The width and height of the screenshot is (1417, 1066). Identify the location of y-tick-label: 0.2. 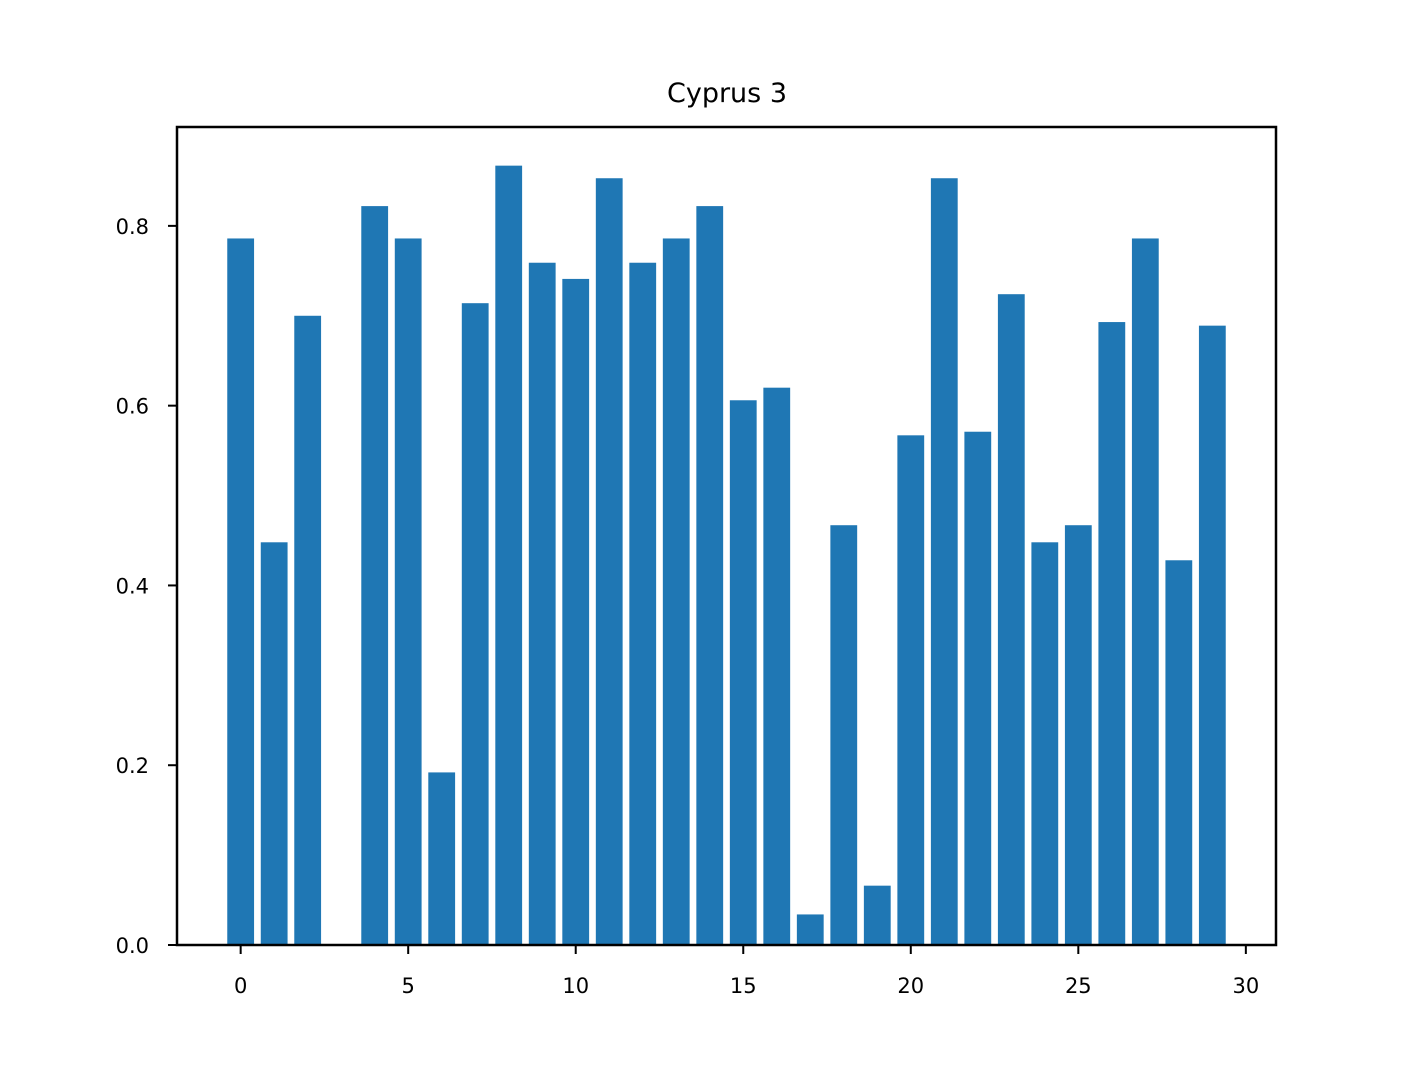
(132, 766).